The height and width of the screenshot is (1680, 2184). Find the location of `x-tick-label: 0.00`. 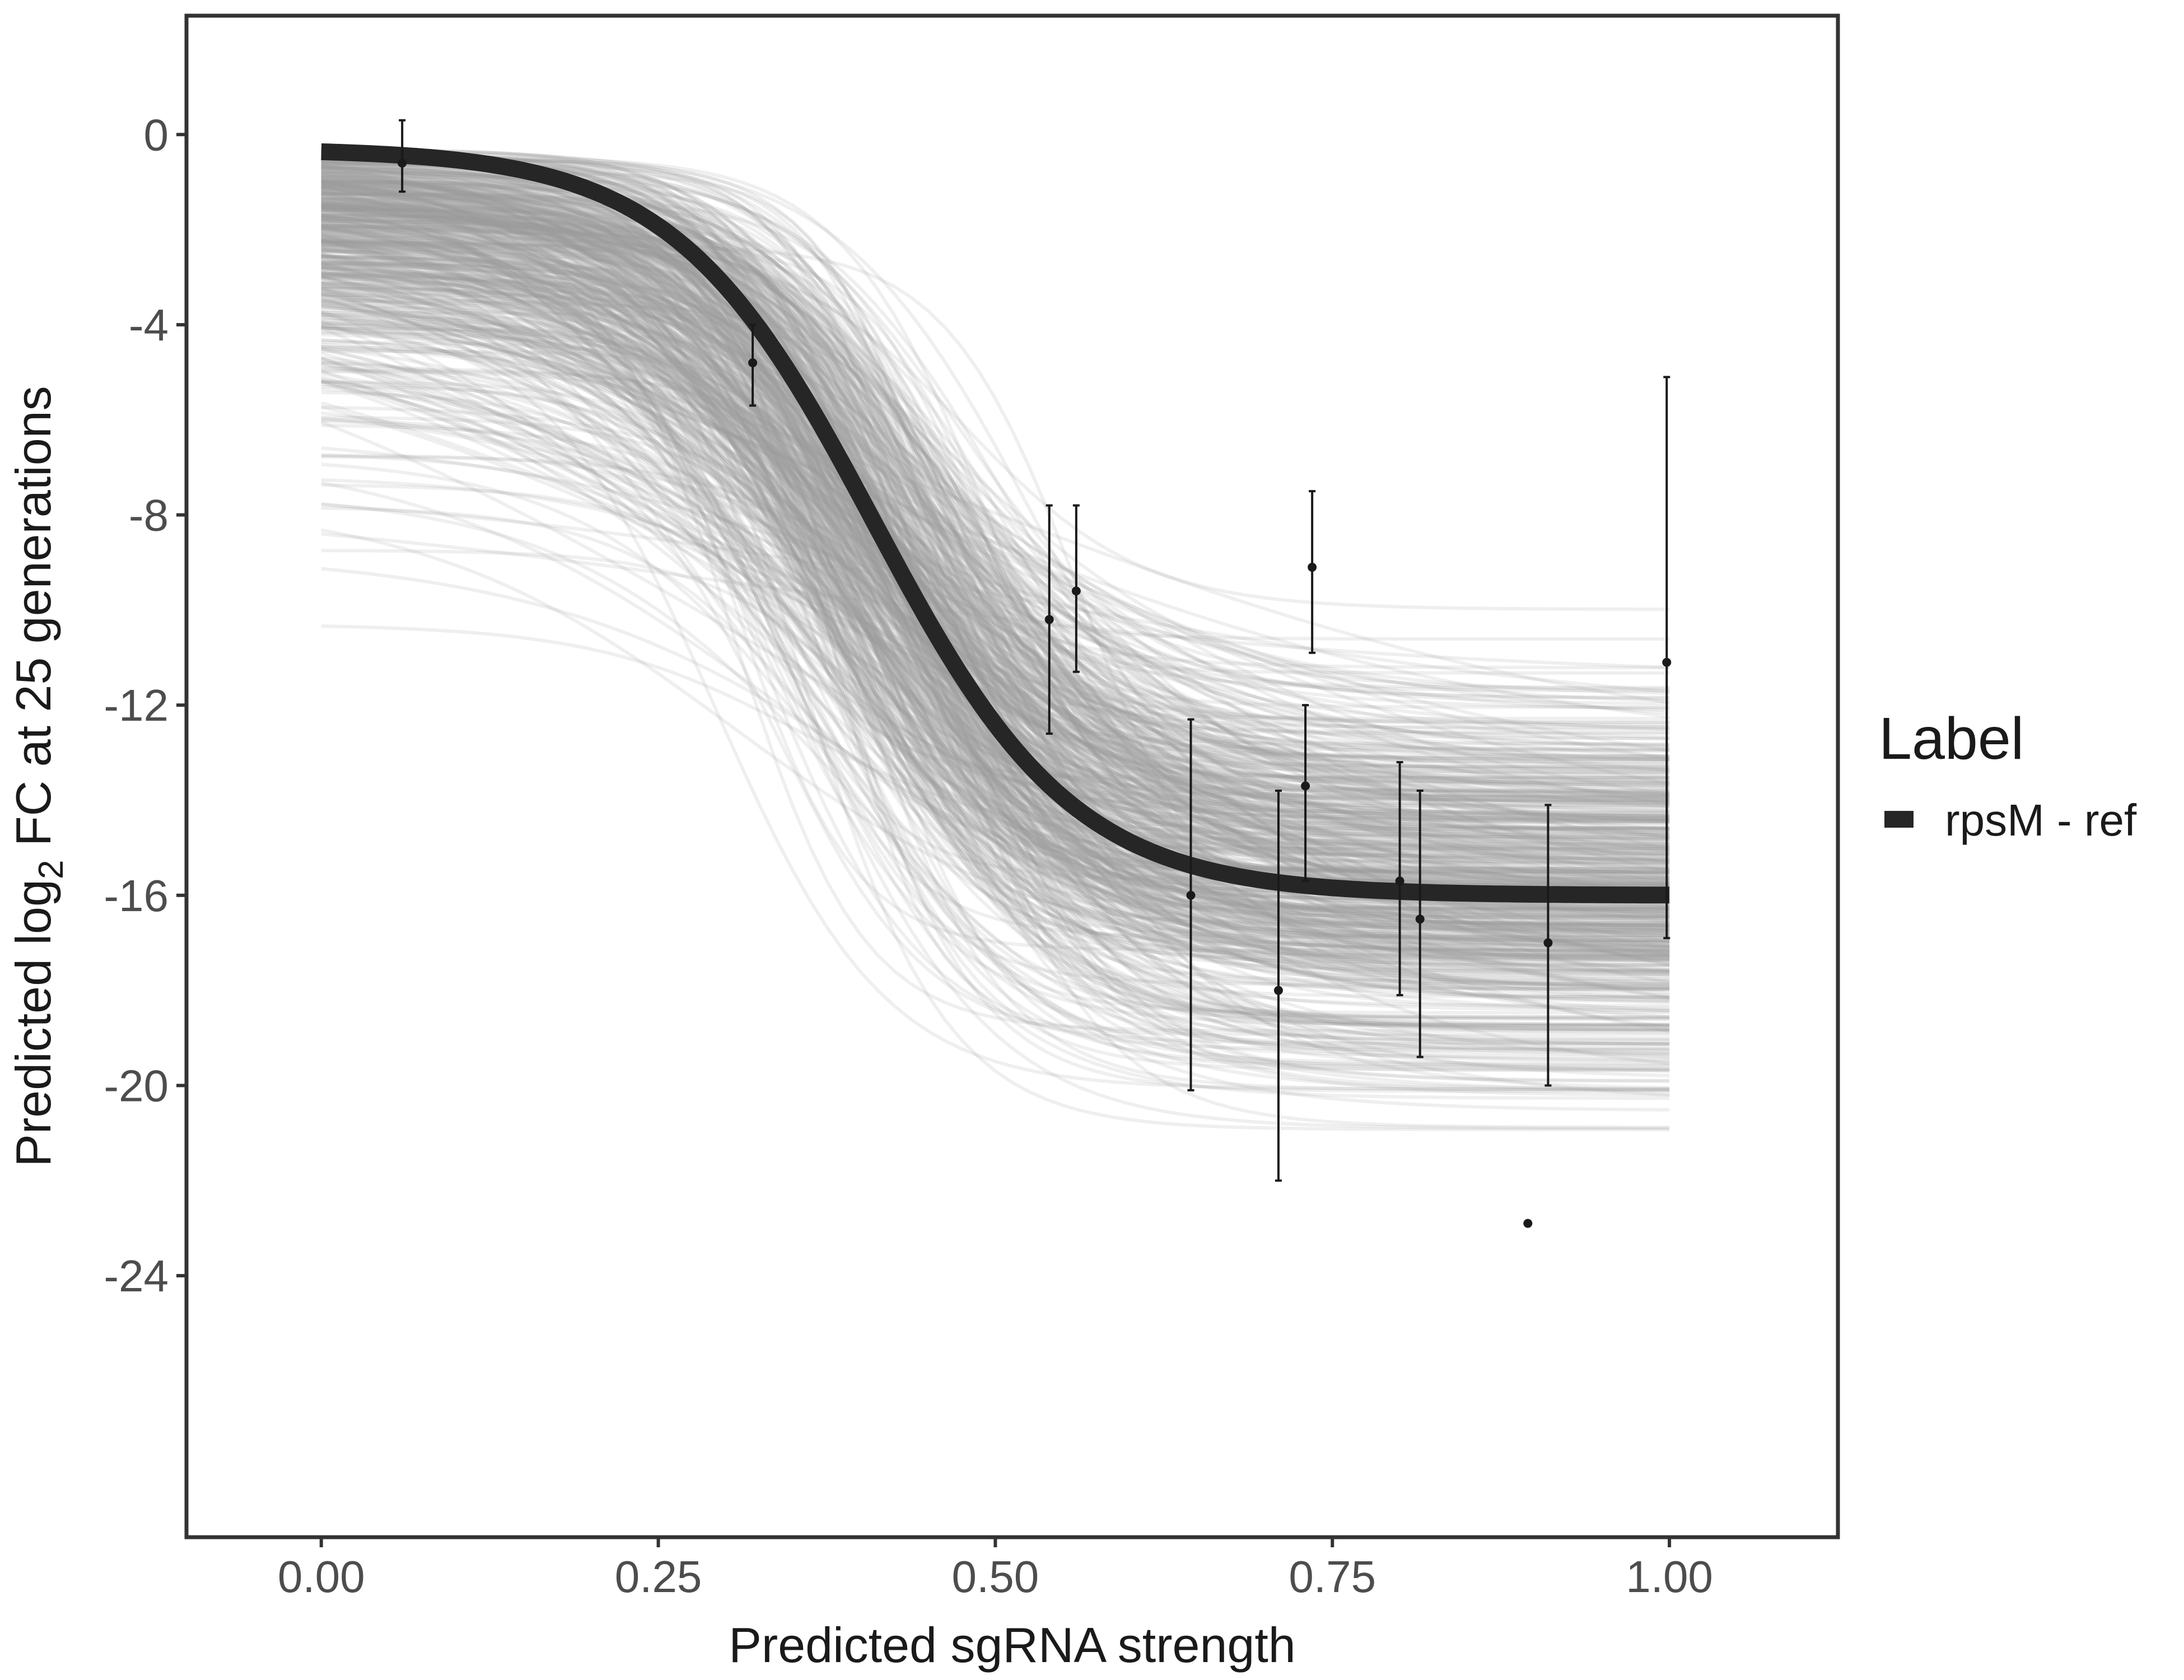

x-tick-label: 0.00 is located at coordinates (322, 1577).